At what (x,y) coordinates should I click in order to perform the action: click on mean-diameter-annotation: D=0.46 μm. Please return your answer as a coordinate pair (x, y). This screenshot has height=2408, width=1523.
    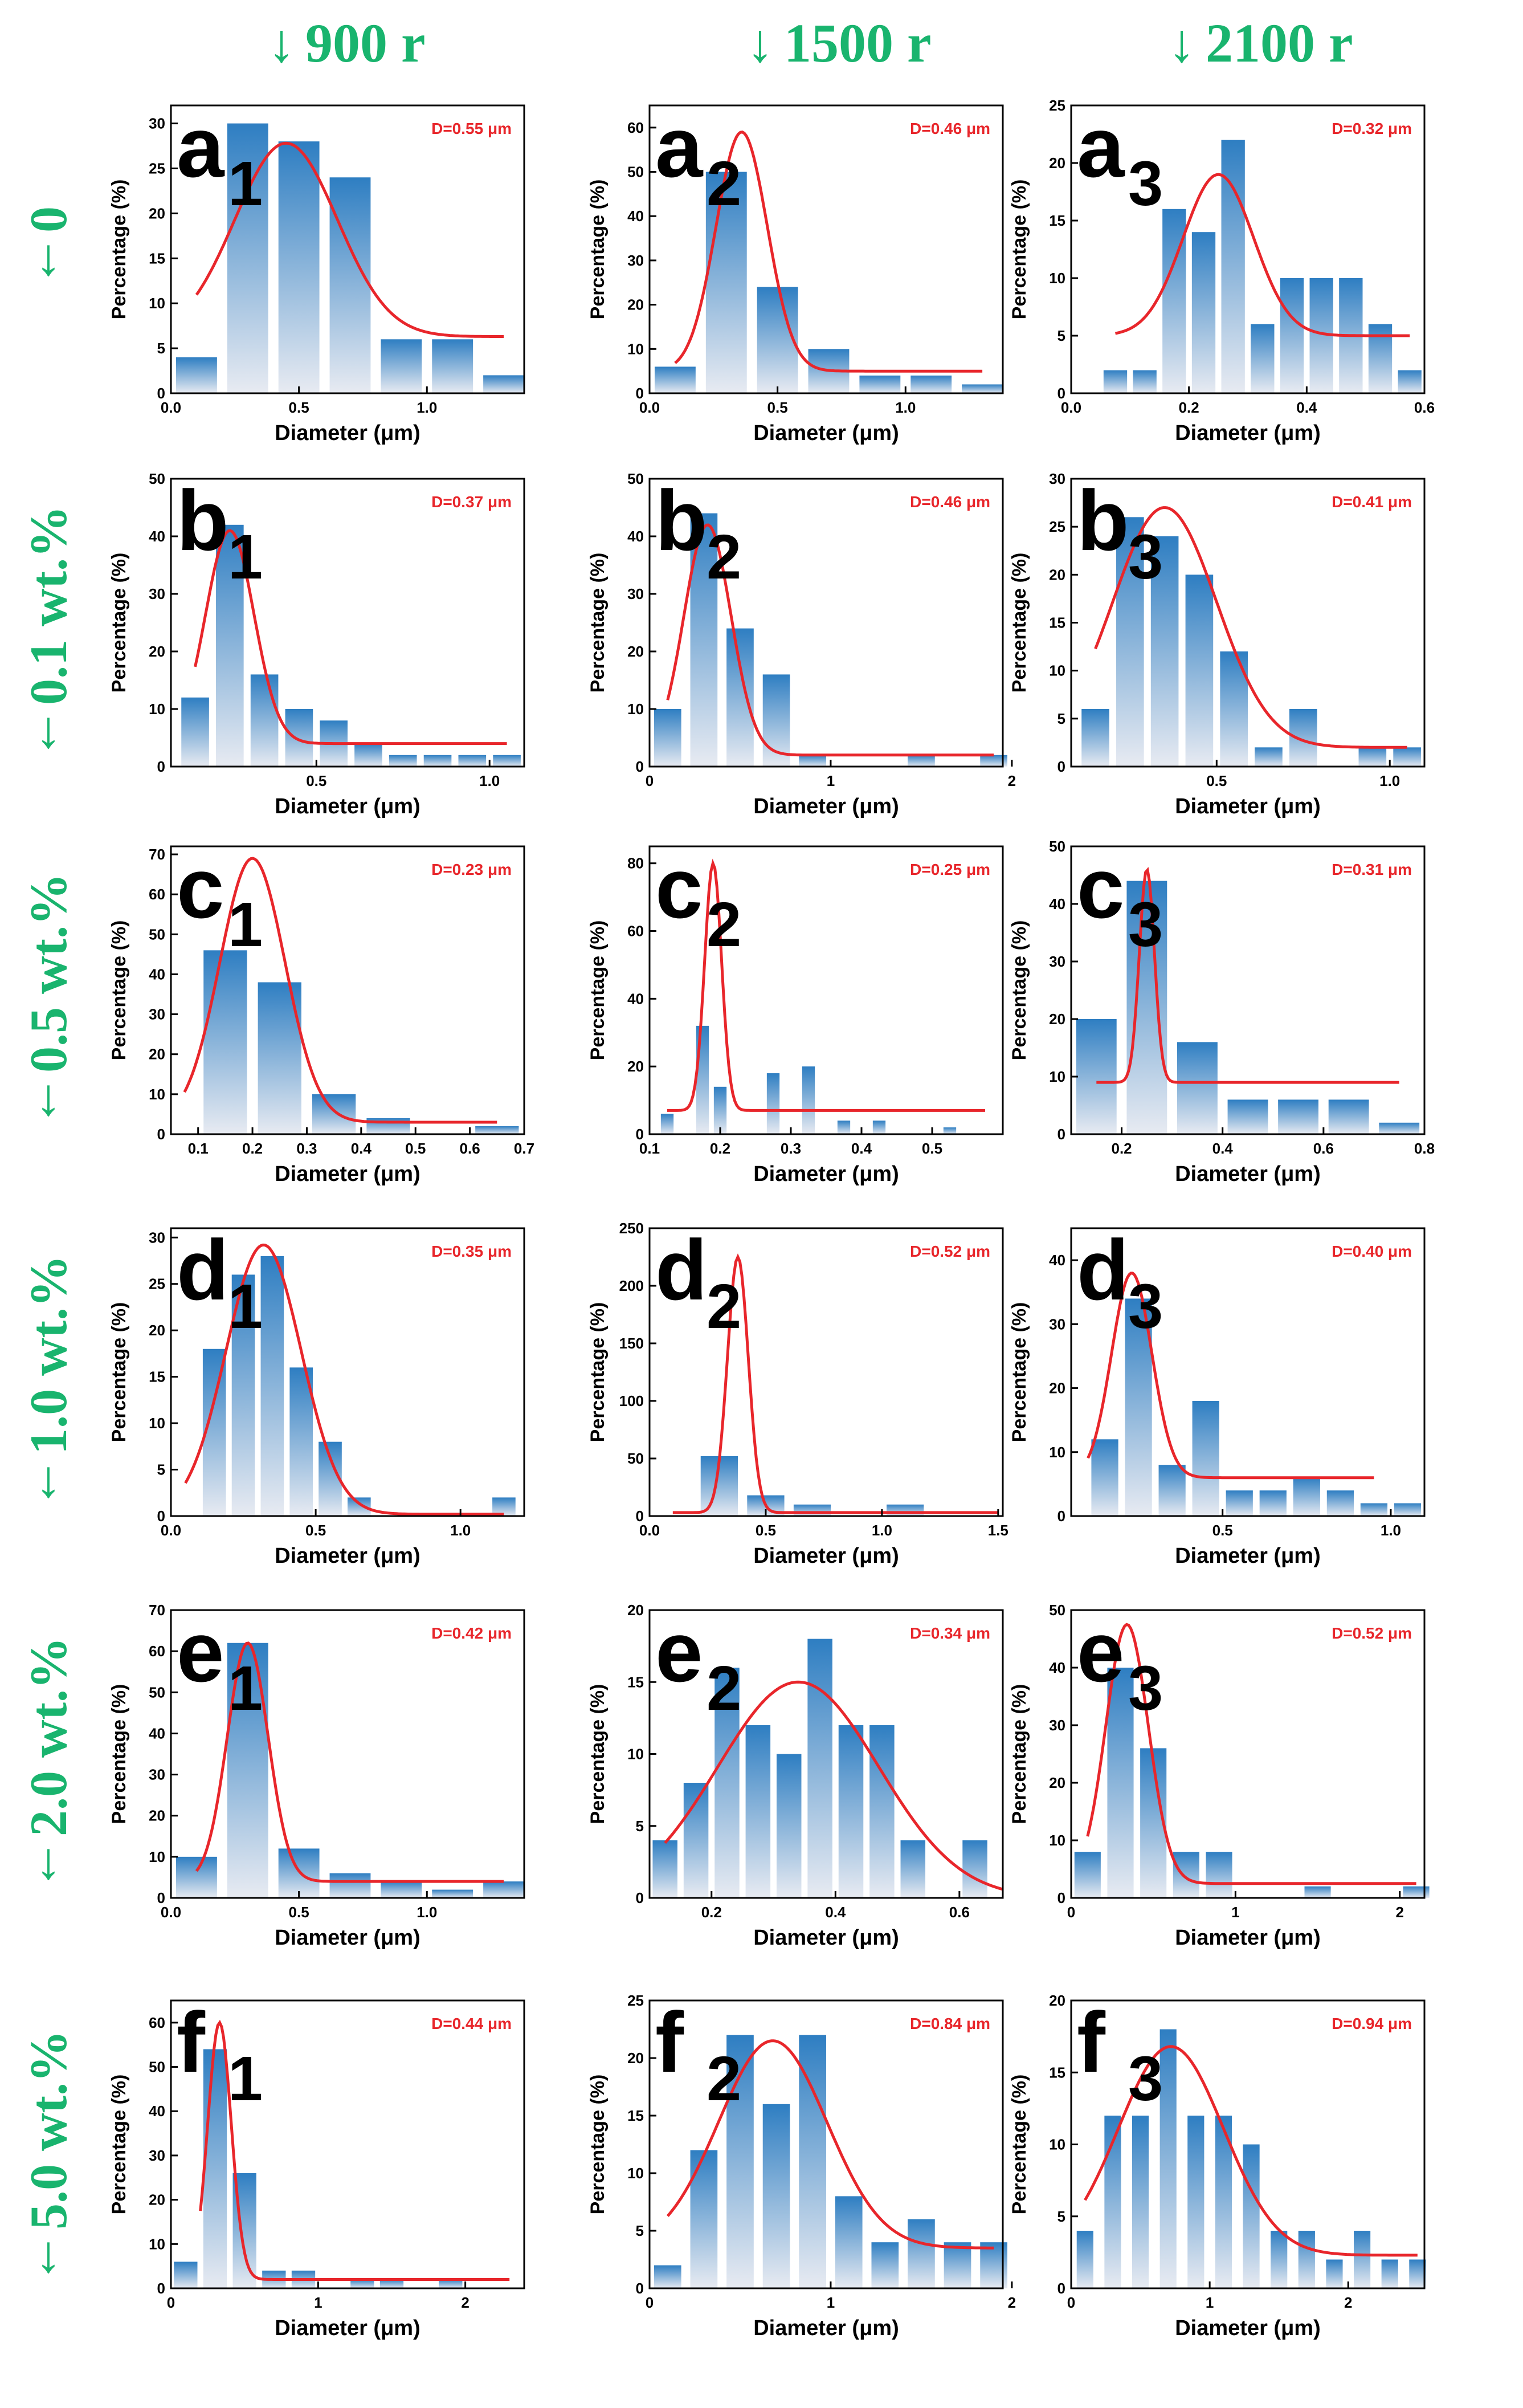
    Looking at the image, I should click on (950, 502).